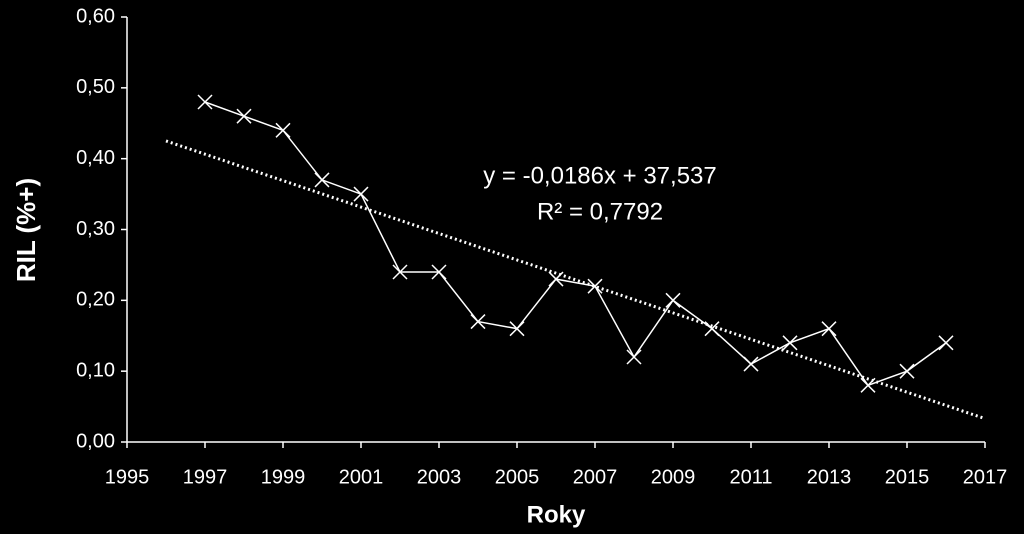 Image resolution: width=1024 pixels, height=534 pixels. What do you see at coordinates (127, 477) in the screenshot?
I see `x-tick-label: 1995` at bounding box center [127, 477].